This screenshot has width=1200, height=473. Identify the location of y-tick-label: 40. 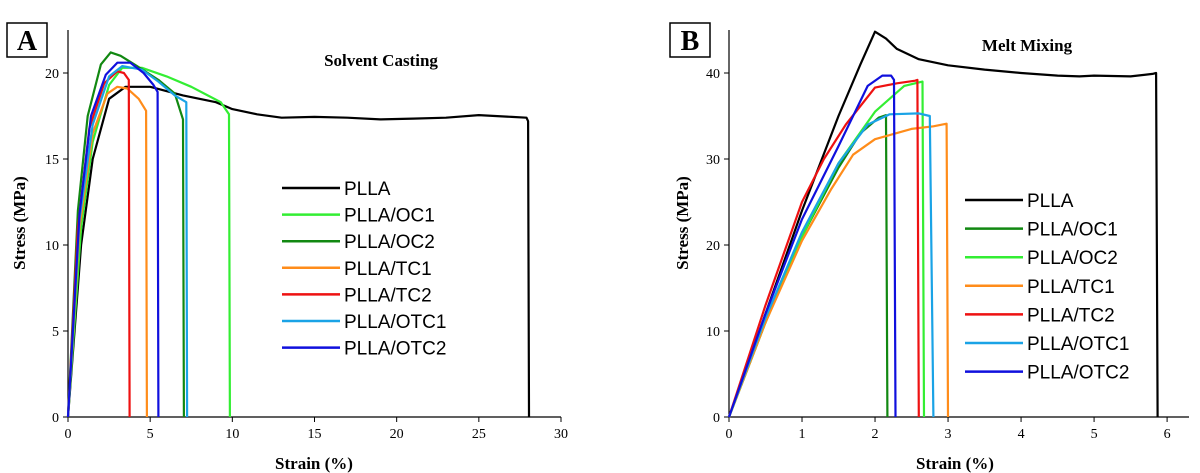
(713, 74).